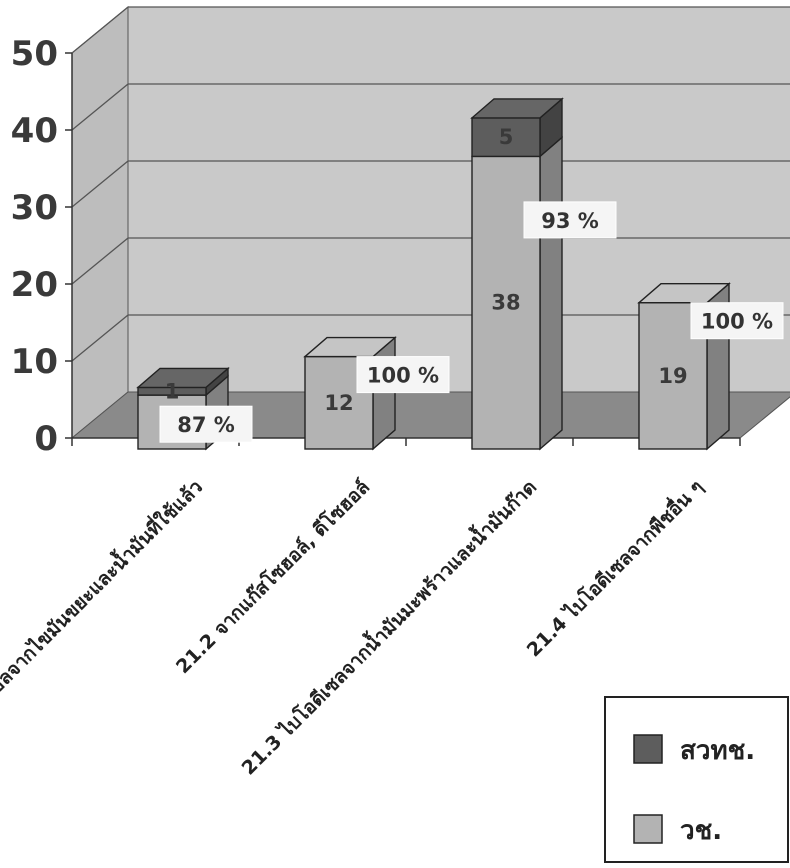  I want to click on bar-front, so click(506, 137).